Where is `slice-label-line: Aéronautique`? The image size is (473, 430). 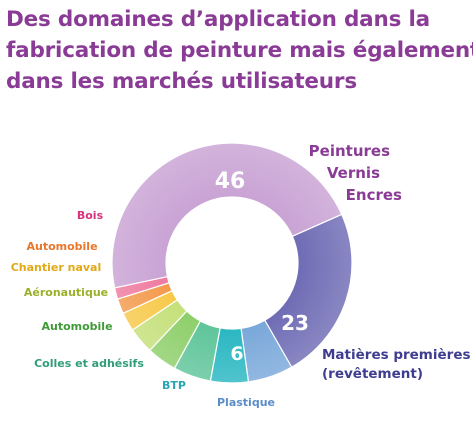 slice-label-line: Aéronautique is located at coordinates (66, 292).